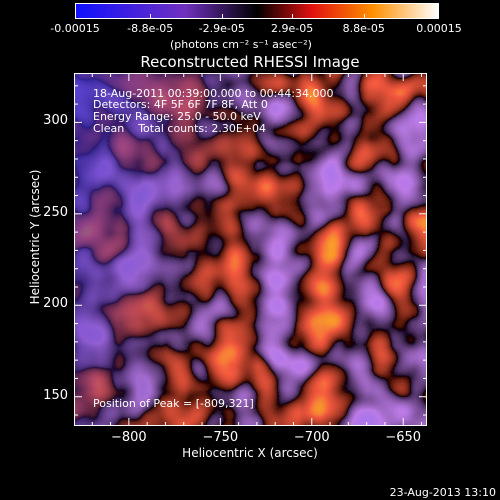  What do you see at coordinates (150, 28) in the screenshot?
I see `colorbar-tick-label: -8.8e-05` at bounding box center [150, 28].